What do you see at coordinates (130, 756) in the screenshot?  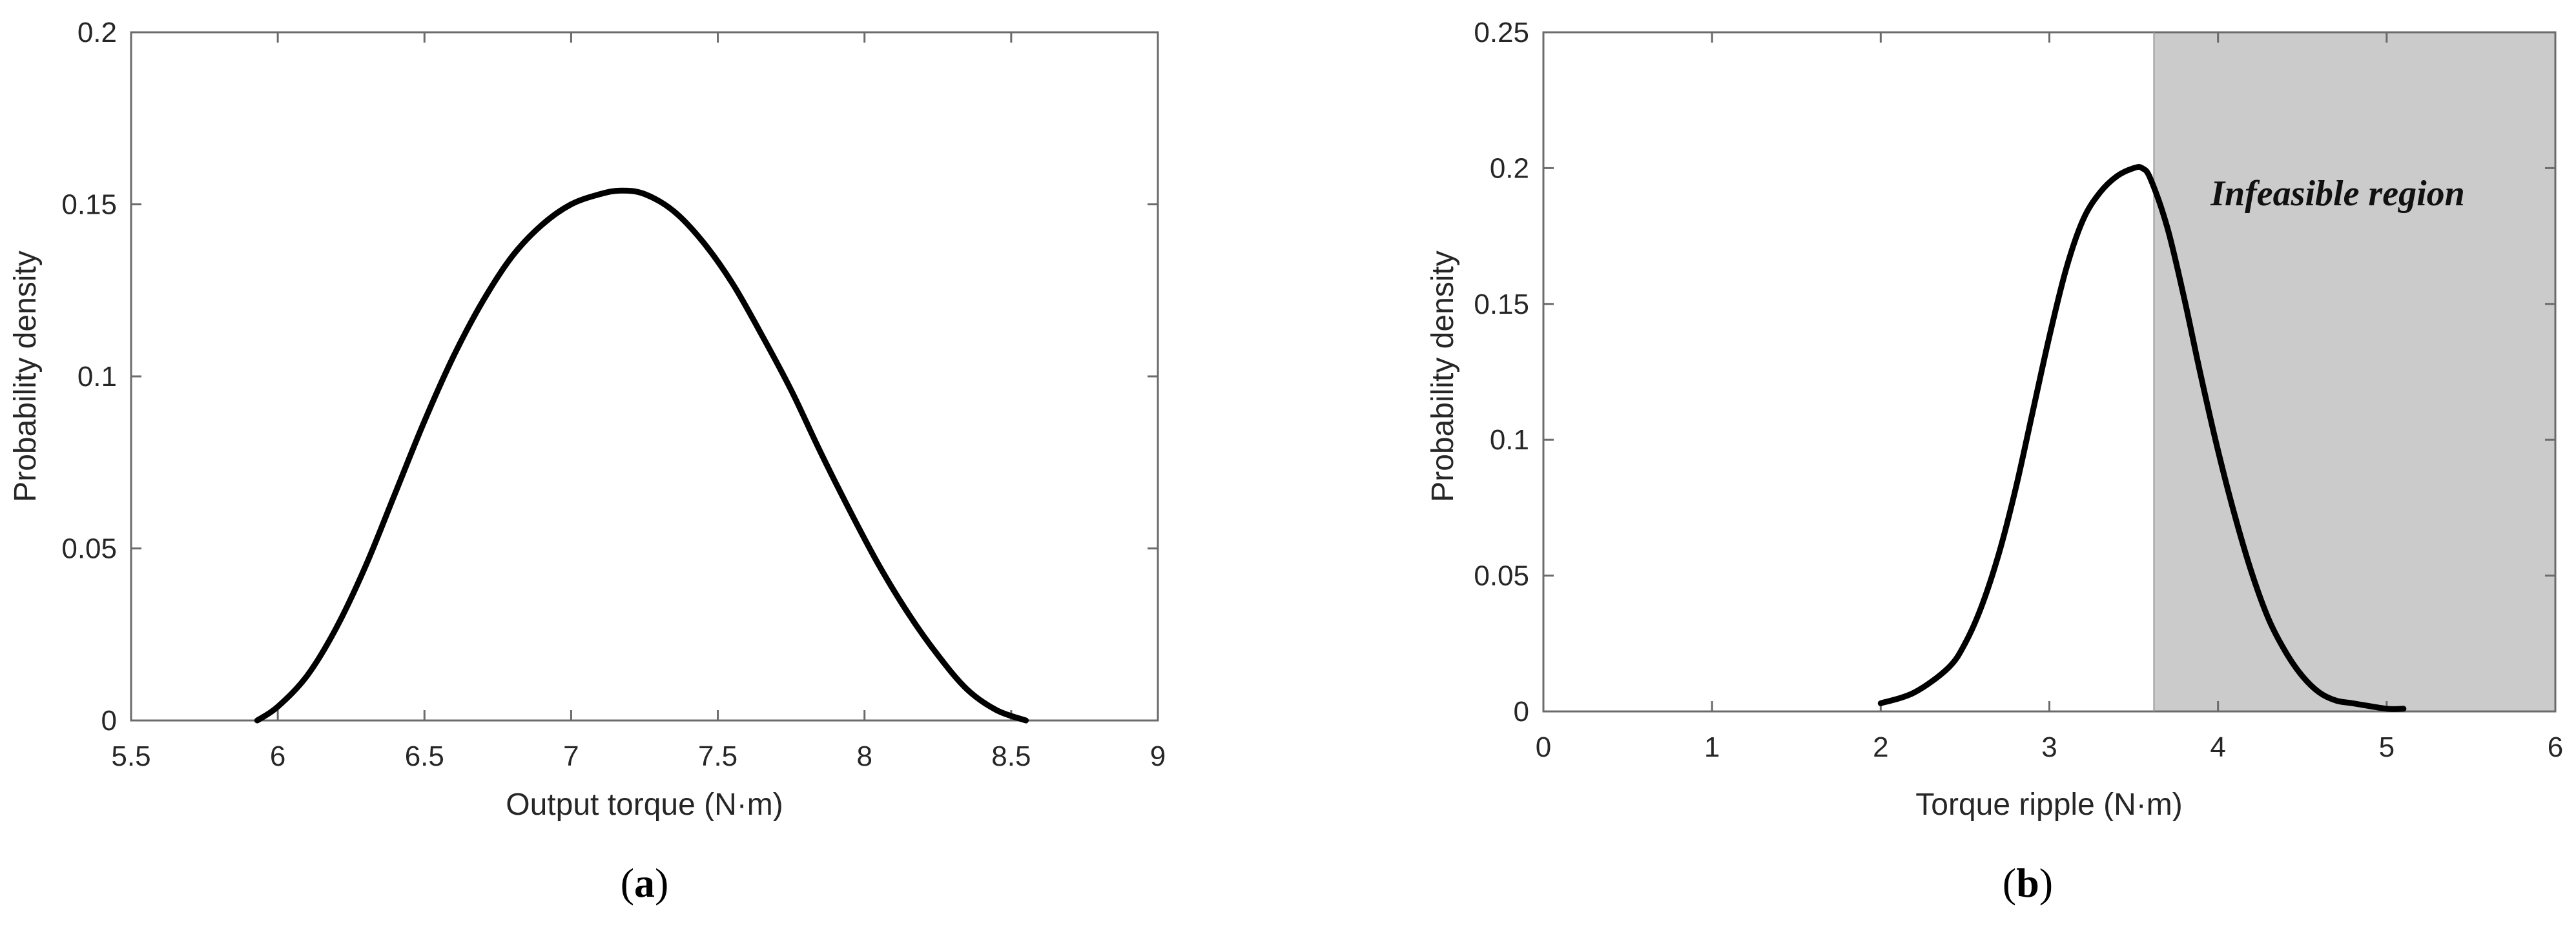 I see `panel-a-x-tick-label: 5.5` at bounding box center [130, 756].